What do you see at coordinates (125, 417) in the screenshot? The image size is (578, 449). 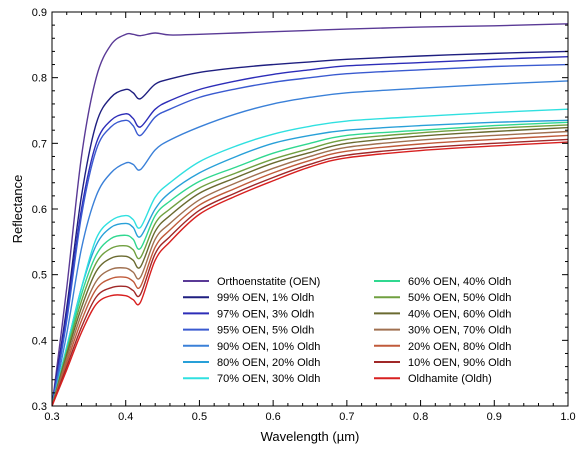 I see `x-tick-label: 0.4` at bounding box center [125, 417].